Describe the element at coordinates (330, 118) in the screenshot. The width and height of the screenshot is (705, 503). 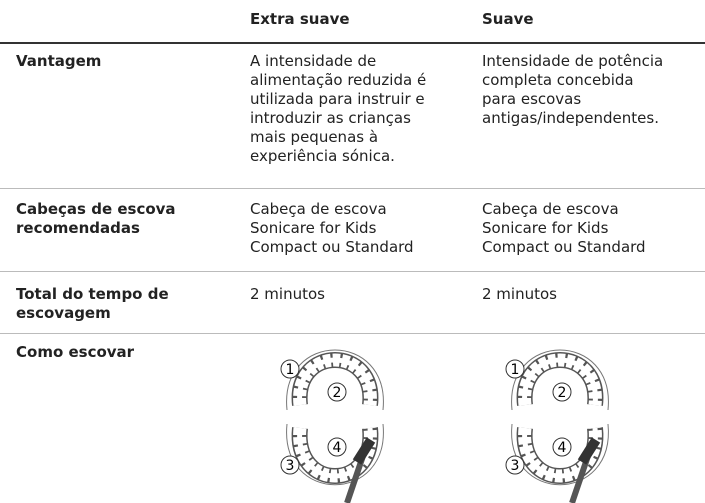
I see `cell-text: introduzir as crianças` at that location.